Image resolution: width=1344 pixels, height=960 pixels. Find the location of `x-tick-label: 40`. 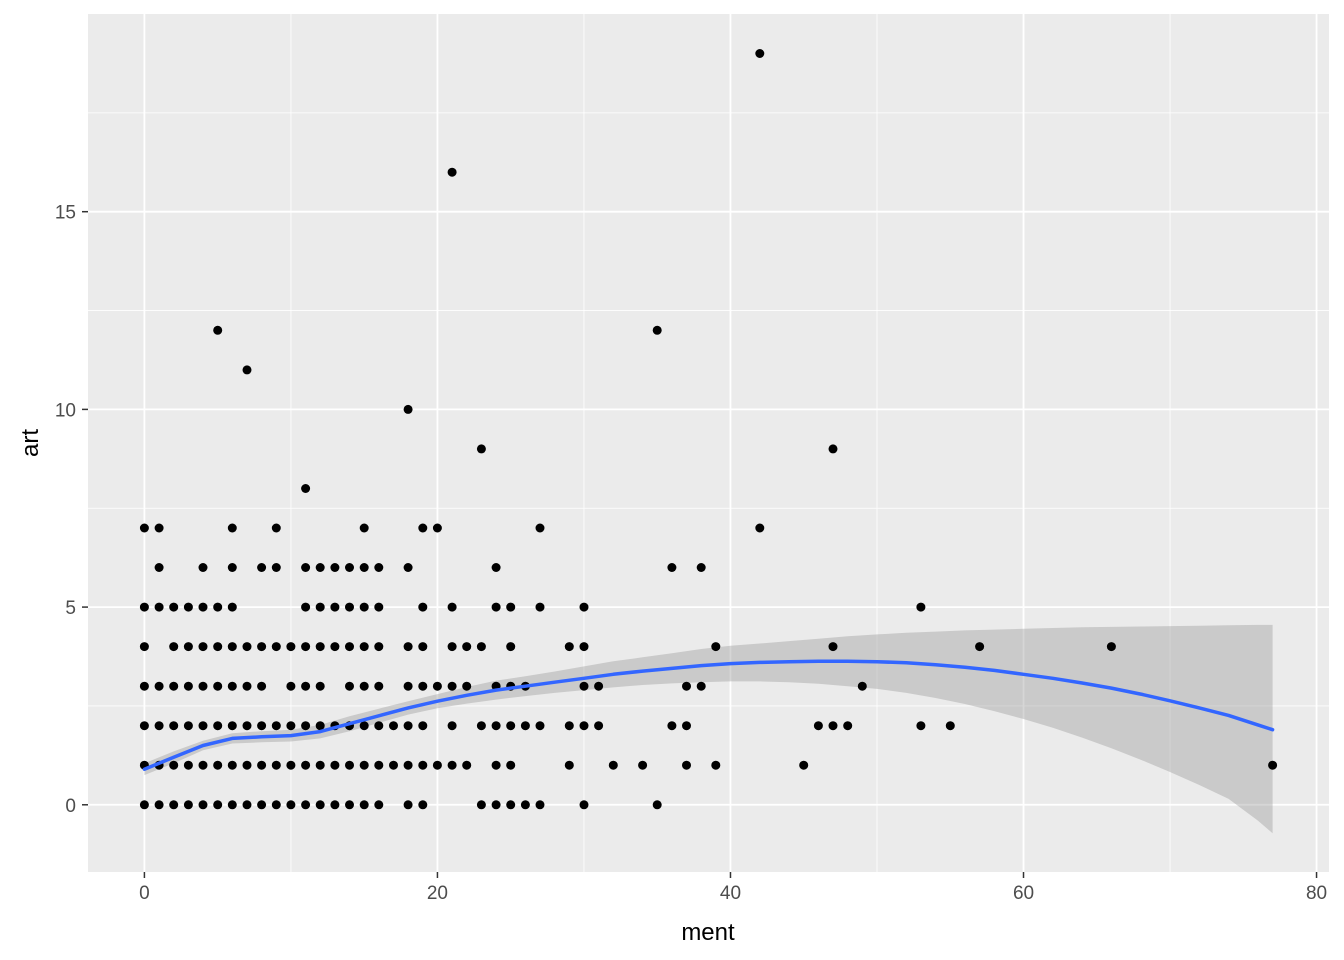

x-tick-label: 40 is located at coordinates (730, 893).